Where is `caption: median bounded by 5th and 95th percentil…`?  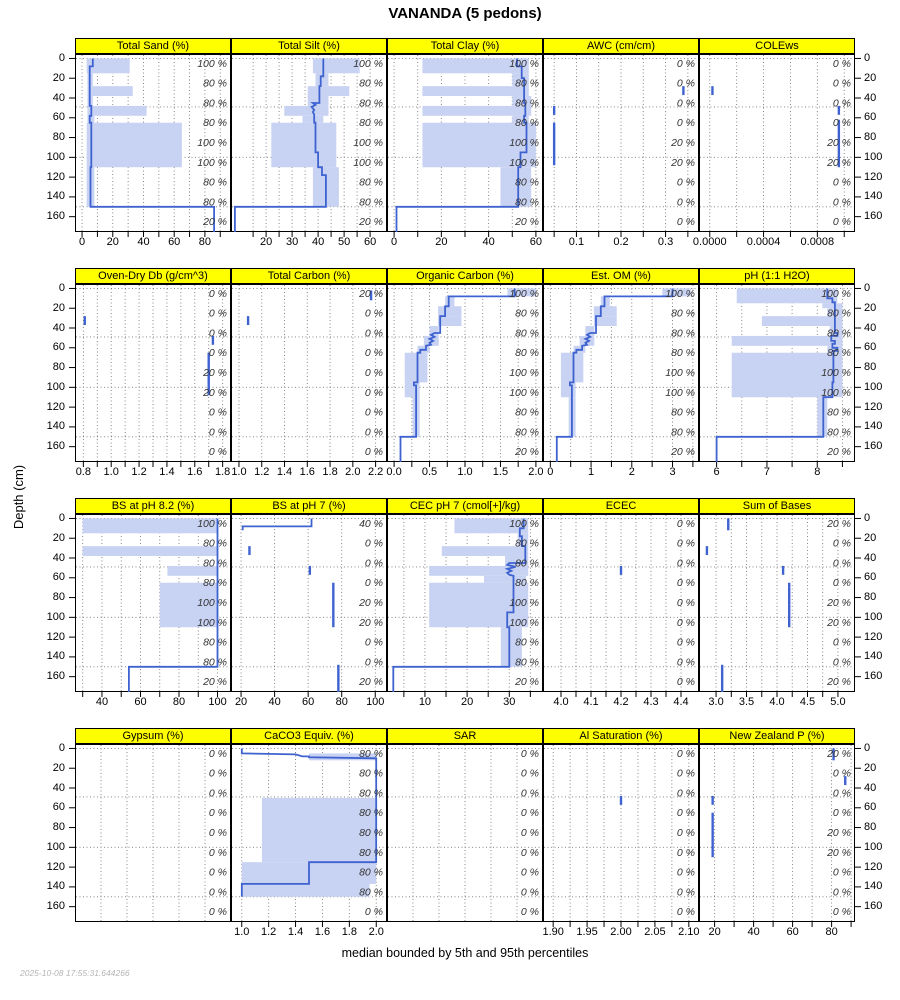
caption: median bounded by 5th and 95th percentil… is located at coordinates (465, 953).